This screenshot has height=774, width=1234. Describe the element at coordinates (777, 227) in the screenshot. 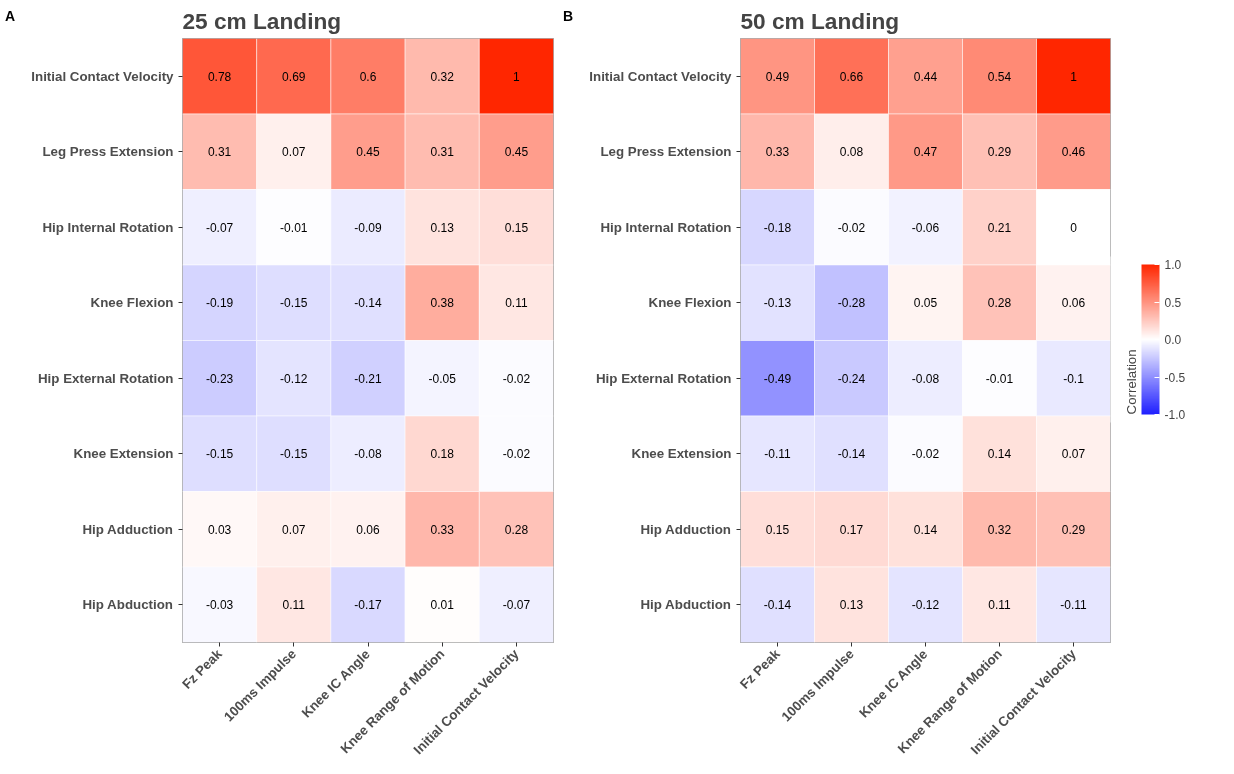

I see `data-label: -0.18` at that location.